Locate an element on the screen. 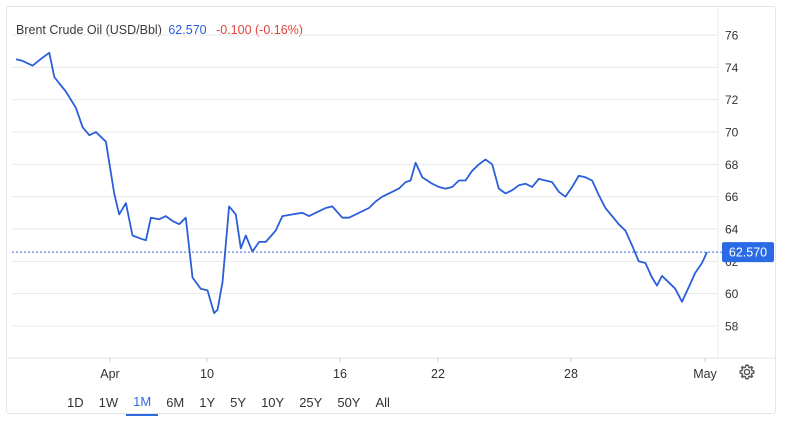 Image resolution: width=785 pixels, height=427 pixels. range-button-5y: 5Y is located at coordinates (238, 402).